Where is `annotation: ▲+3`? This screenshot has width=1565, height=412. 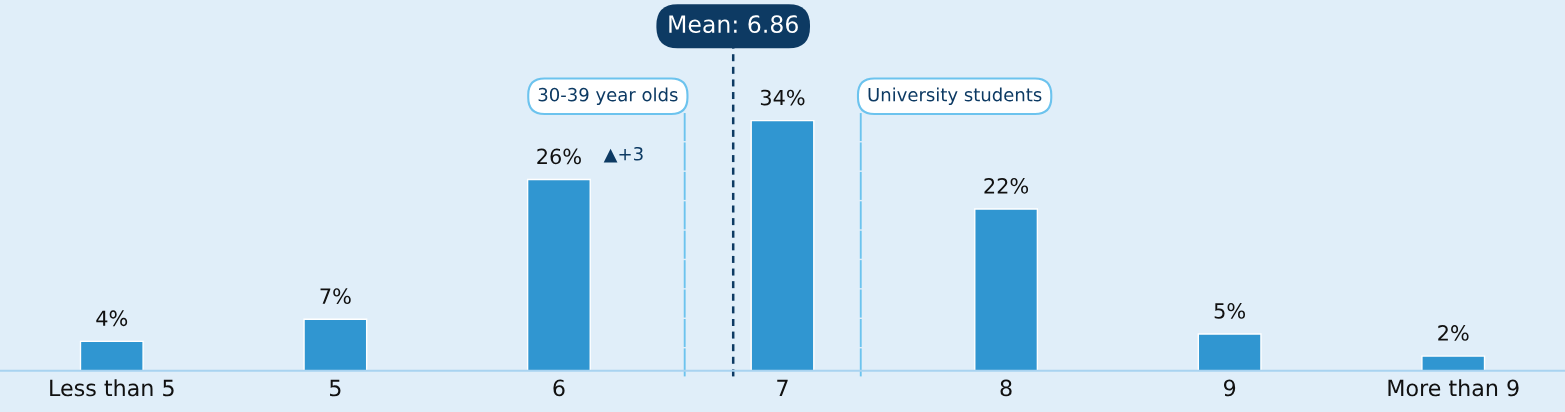 annotation: ▲+3 is located at coordinates (623, 154).